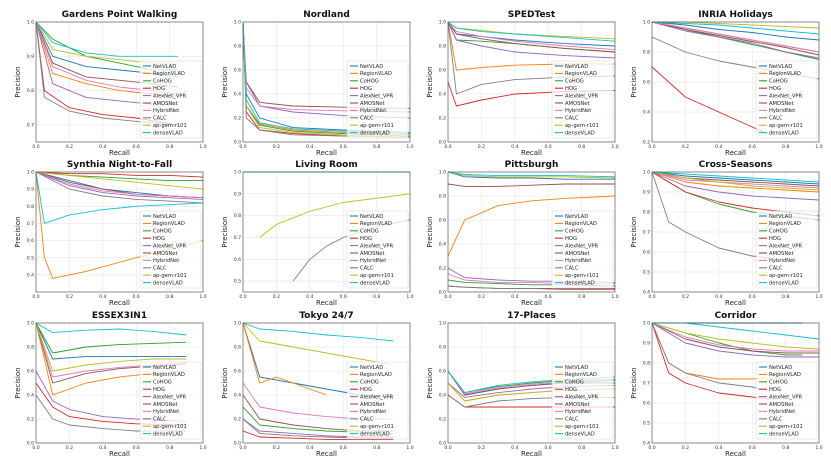 This screenshot has width=831, height=463. What do you see at coordinates (326, 15) in the screenshot?
I see `chart-title: Nordland` at bounding box center [326, 15].